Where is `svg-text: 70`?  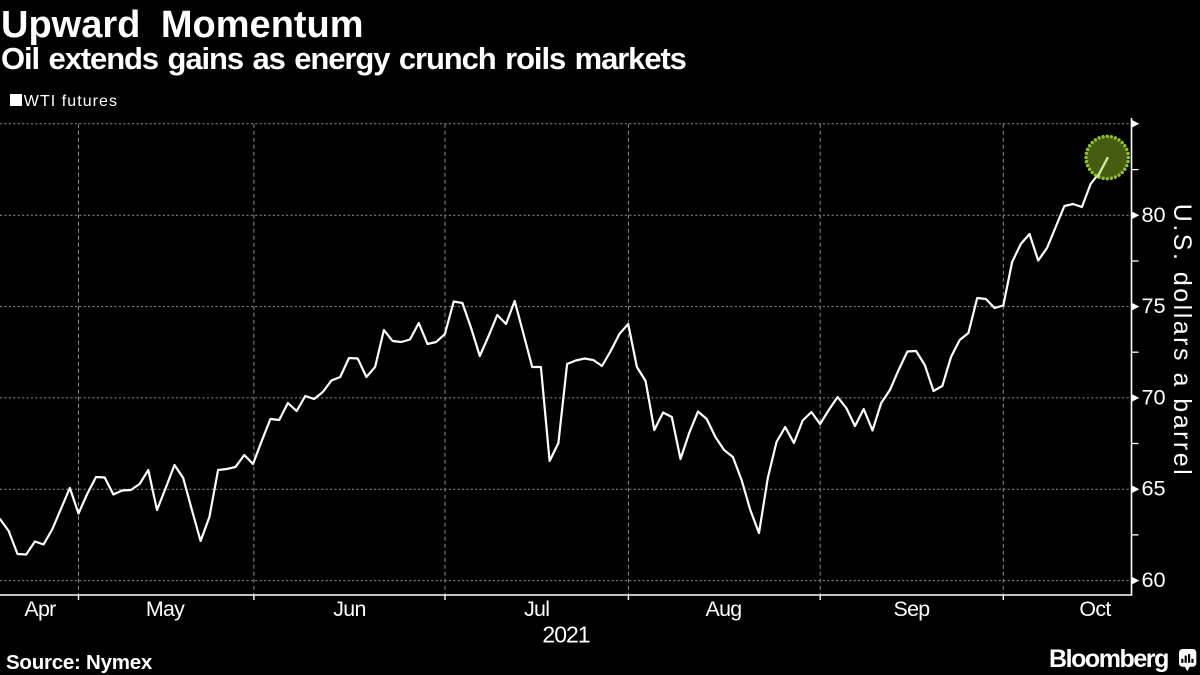 svg-text: 70 is located at coordinates (1154, 396).